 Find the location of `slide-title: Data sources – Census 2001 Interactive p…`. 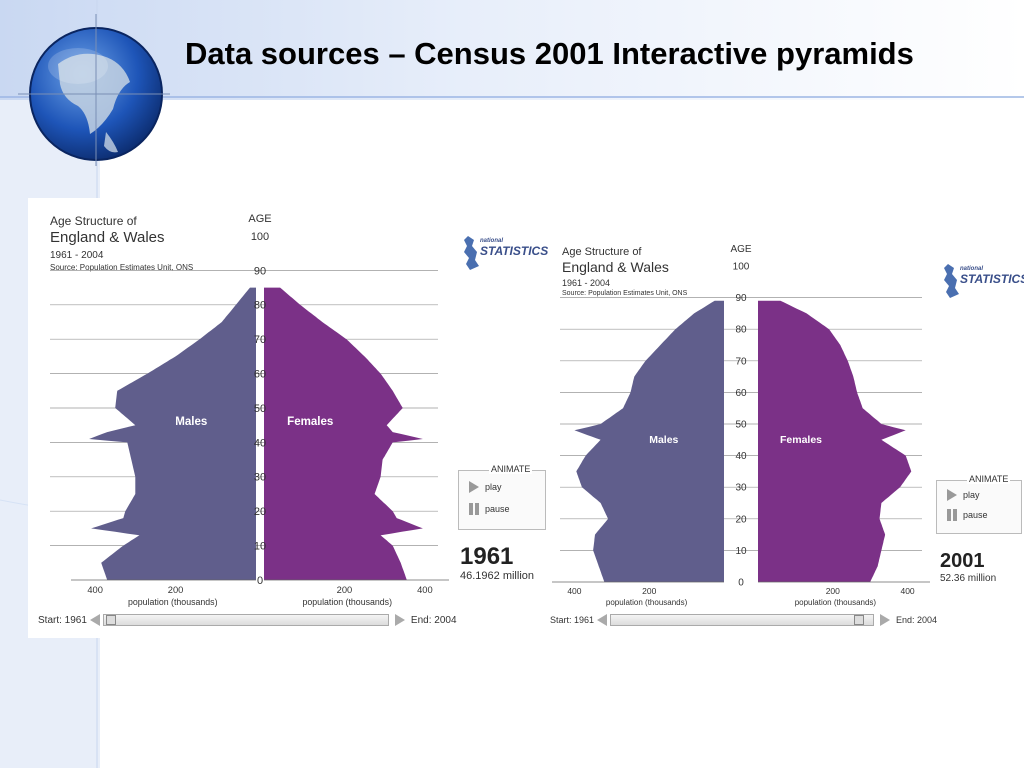

slide-title: Data sources – Census 2001 Interactive p… is located at coordinates (549, 53).